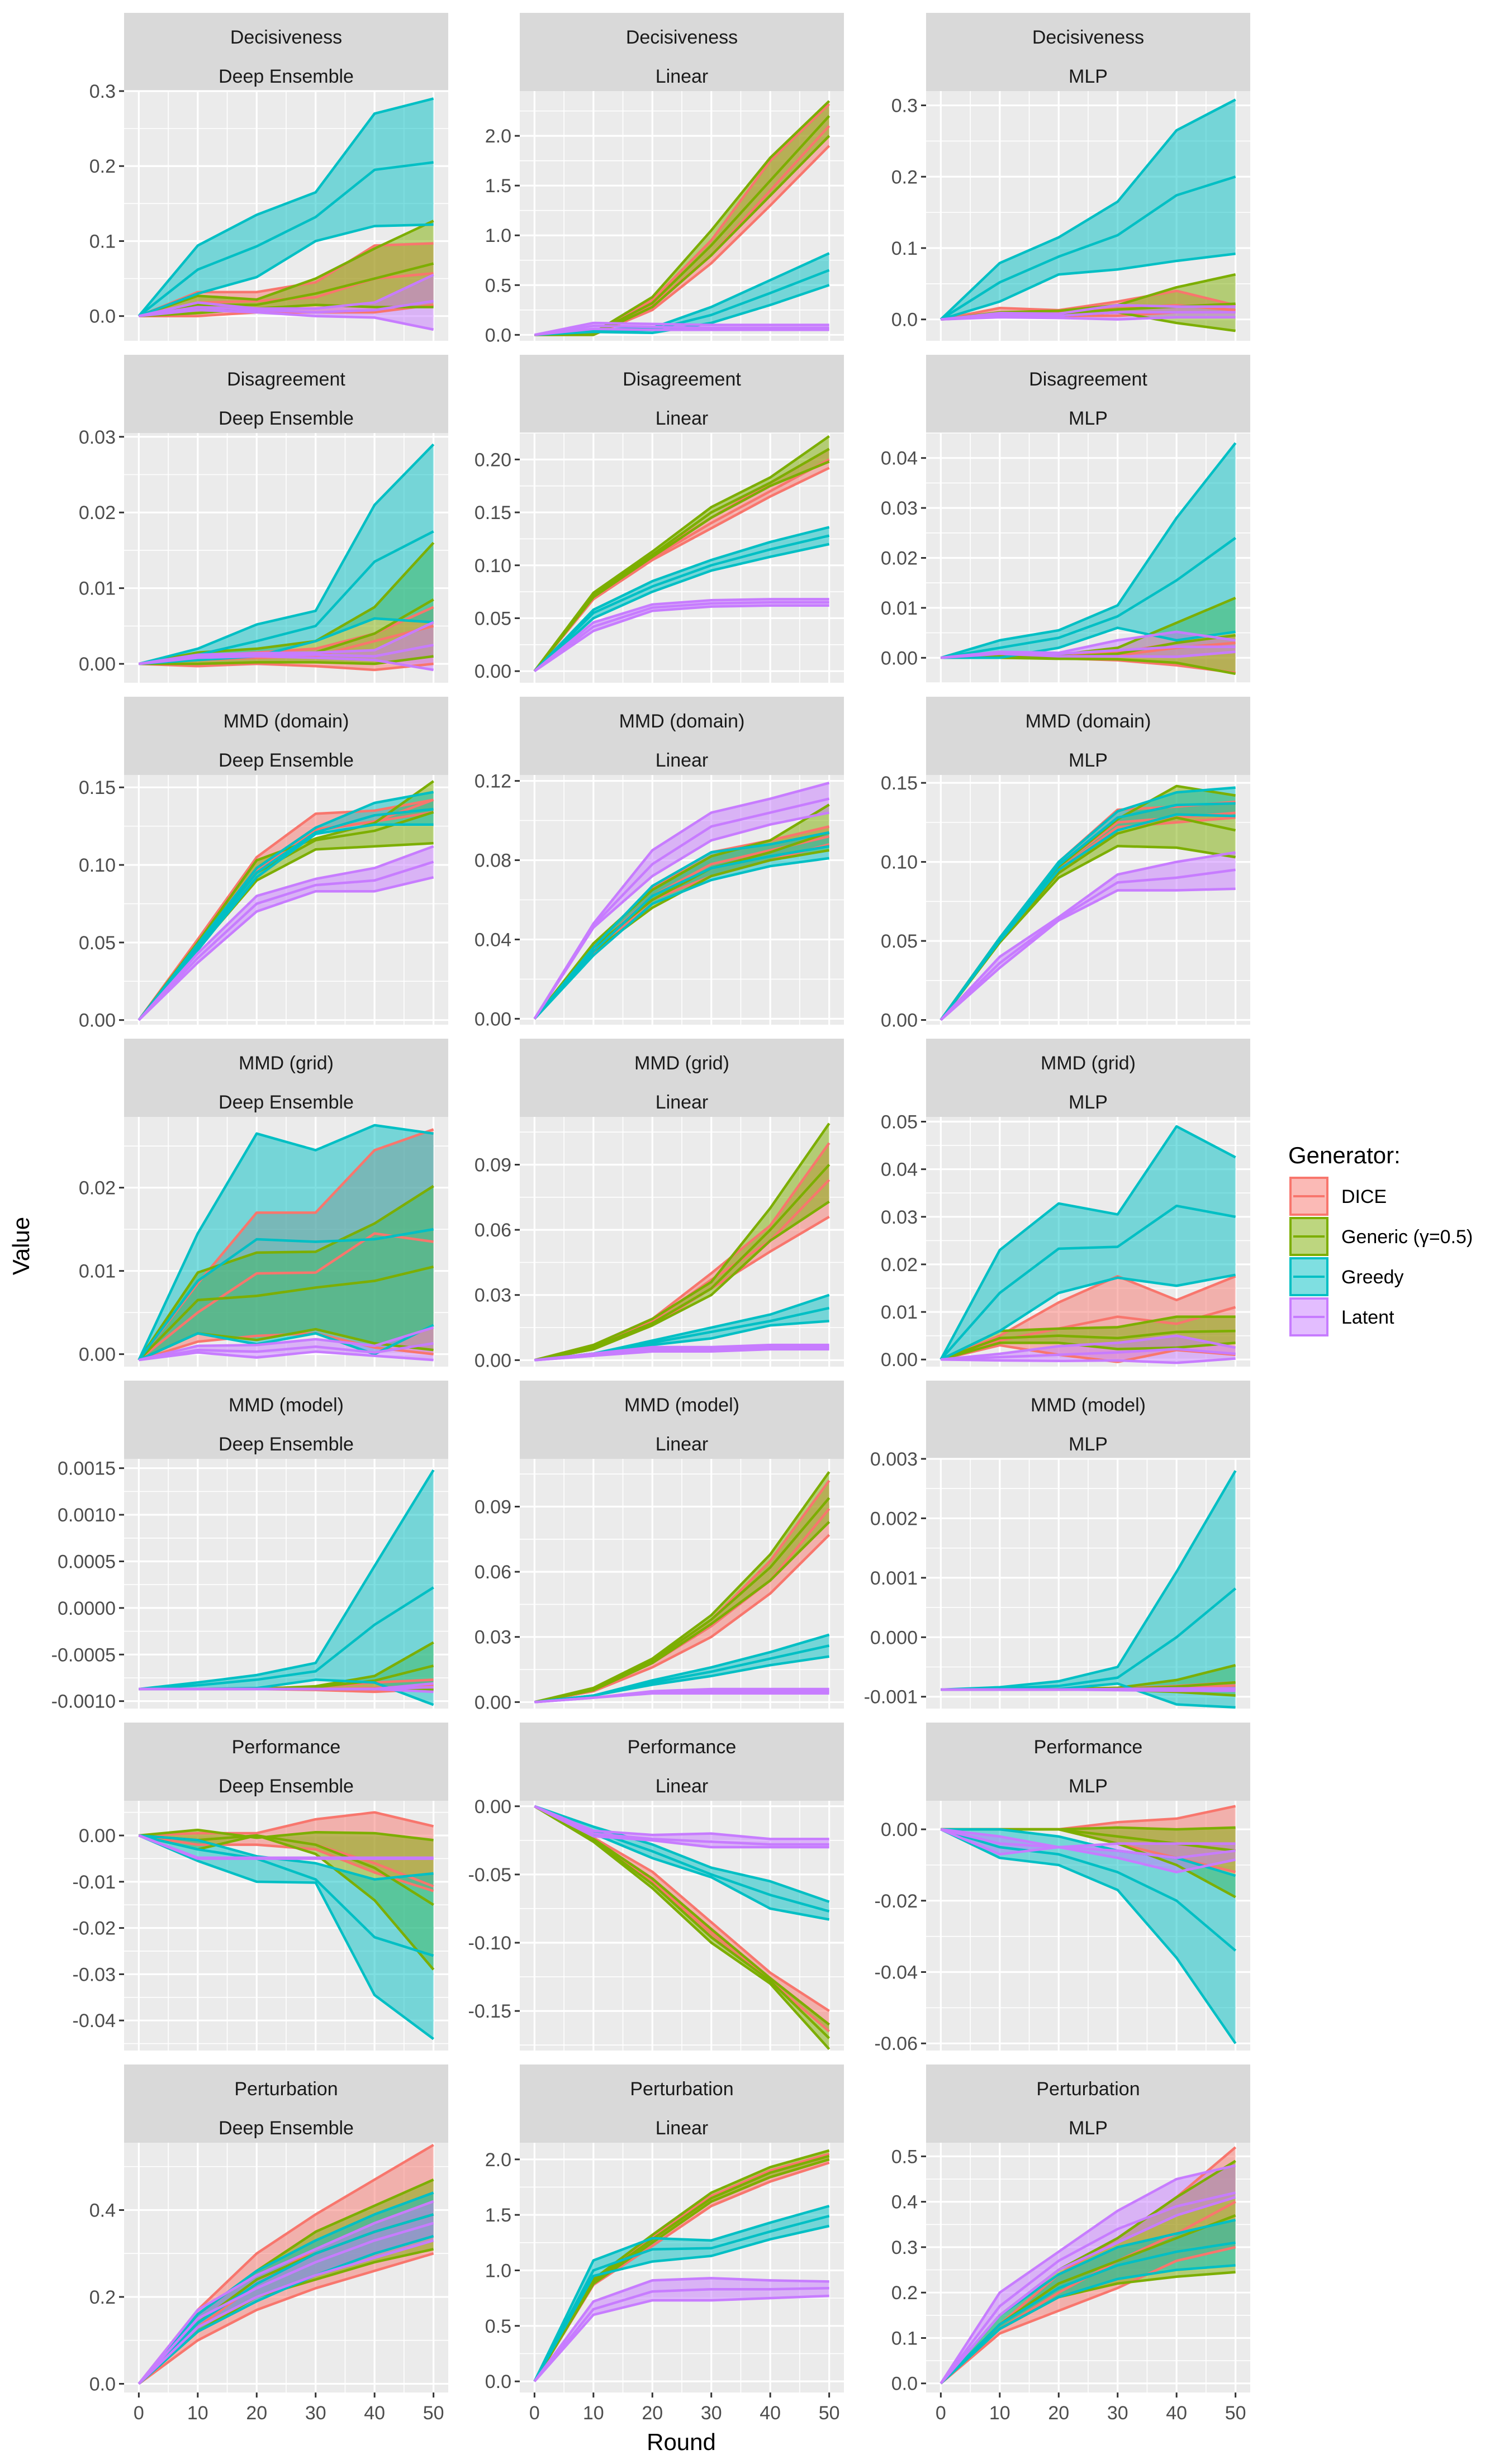 This screenshot has width=1509, height=2464. Describe the element at coordinates (904, 2247) in the screenshot. I see `y-tick-label: 0.3` at that location.